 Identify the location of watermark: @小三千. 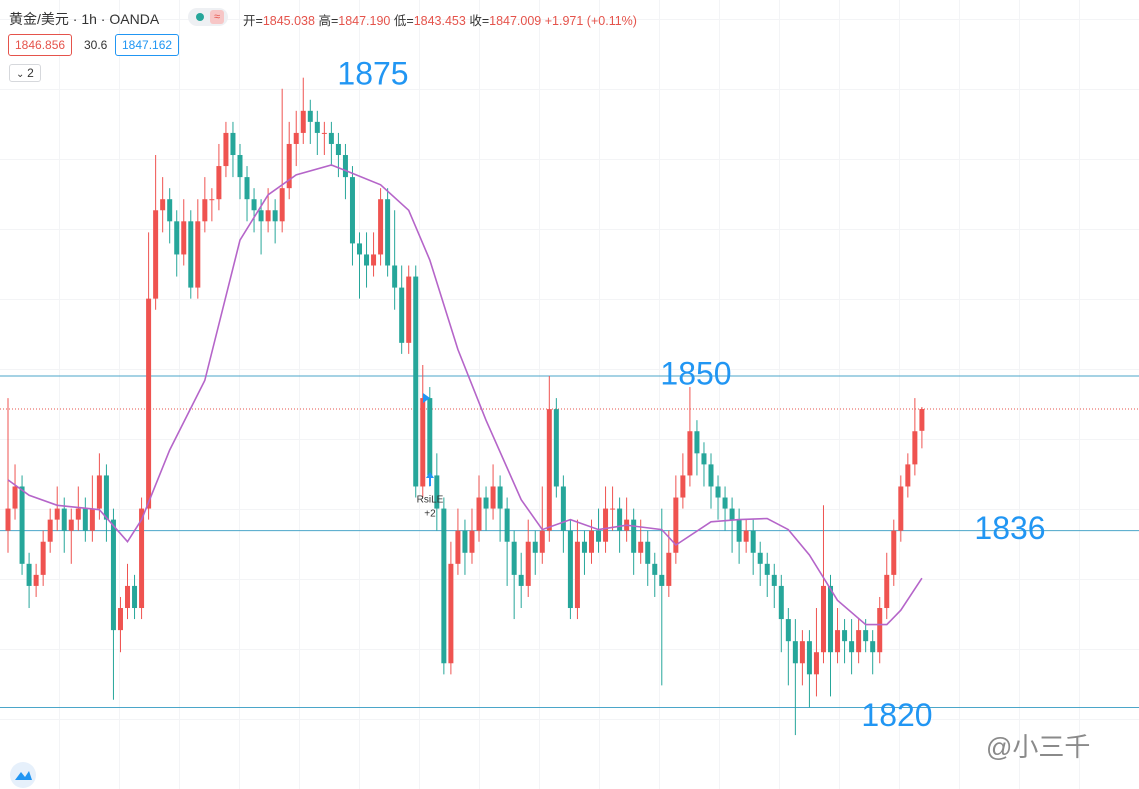
(1038, 747).